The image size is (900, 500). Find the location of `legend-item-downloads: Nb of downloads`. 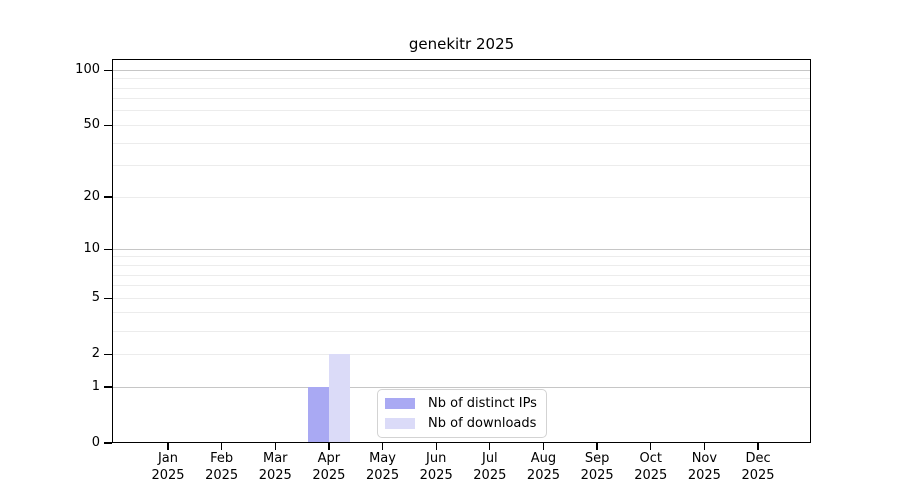

legend-item-downloads: Nb of downloads is located at coordinates (461, 424).